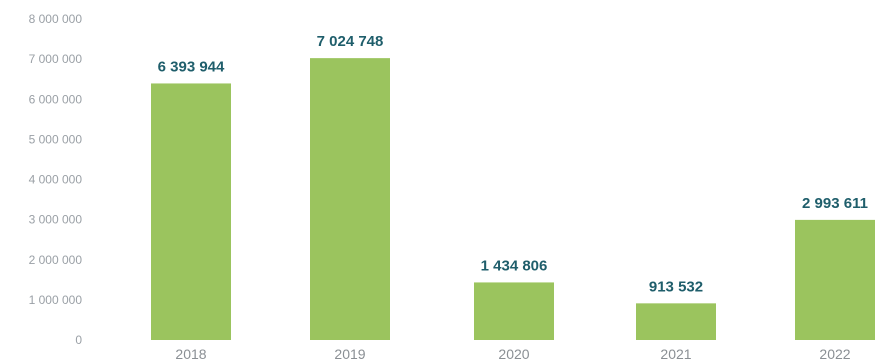 The image size is (896, 364). I want to click on data-label: 1 434 806, so click(514, 265).